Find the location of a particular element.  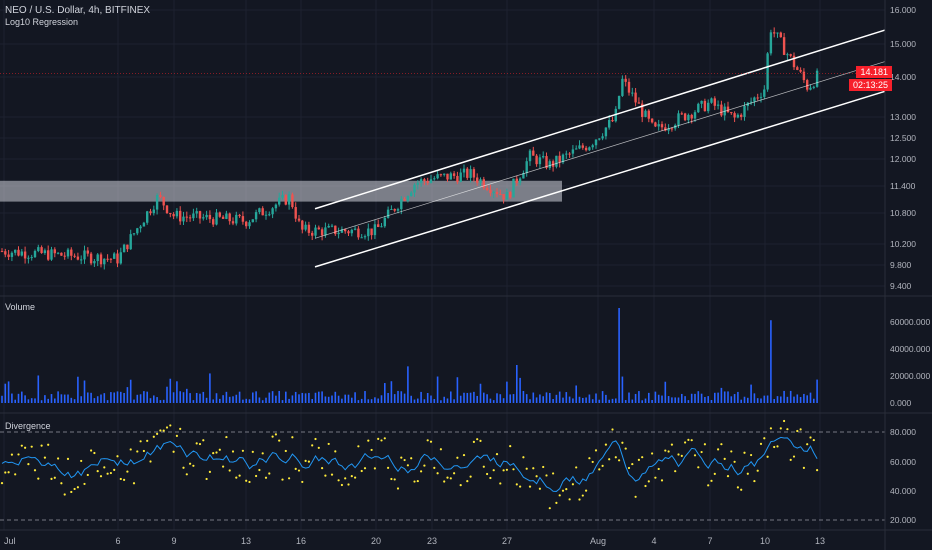

last-price-badge: 14.181 is located at coordinates (874, 72).